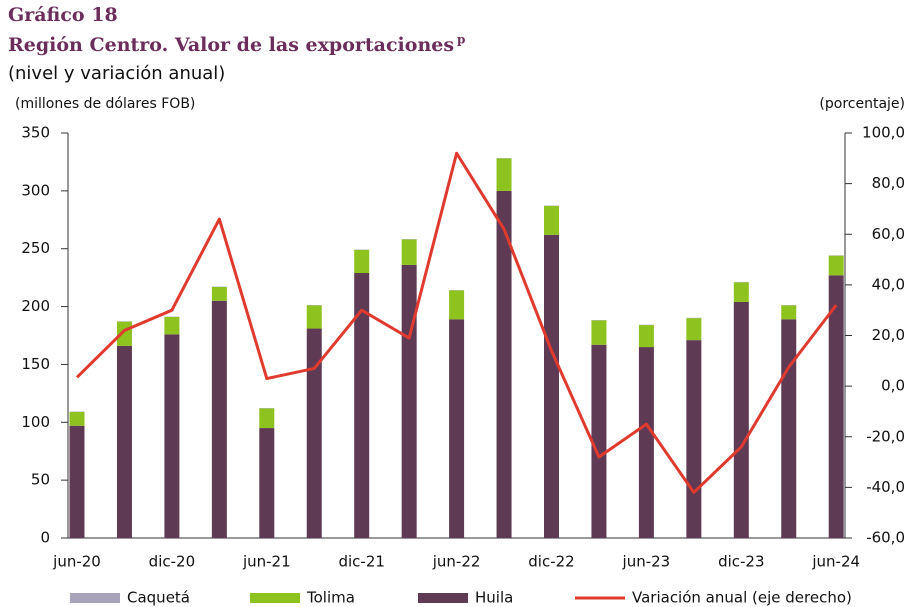 The height and width of the screenshot is (607, 908). What do you see at coordinates (741, 562) in the screenshot?
I see `x-tick-label: dic-23` at bounding box center [741, 562].